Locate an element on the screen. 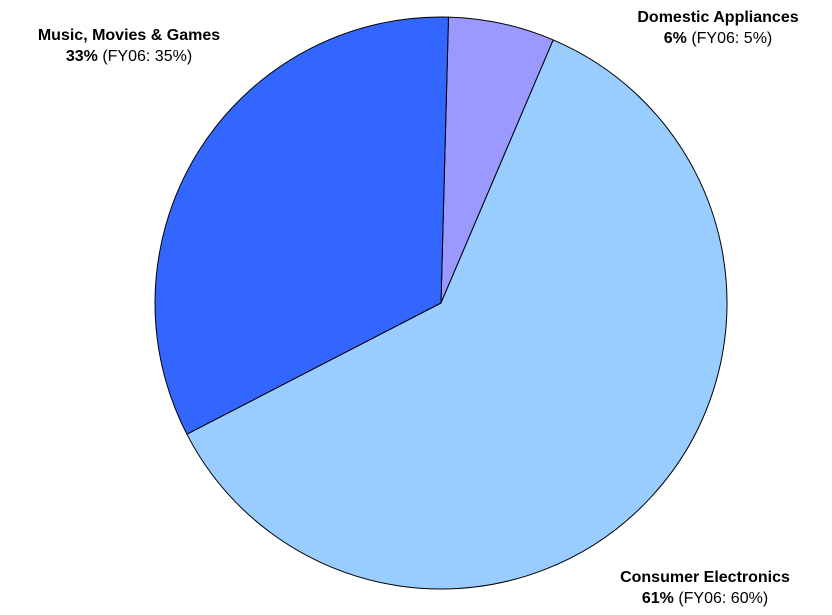 Image resolution: width=832 pixels, height=615 pixels. slice-name: Domestic Appliances is located at coordinates (718, 17).